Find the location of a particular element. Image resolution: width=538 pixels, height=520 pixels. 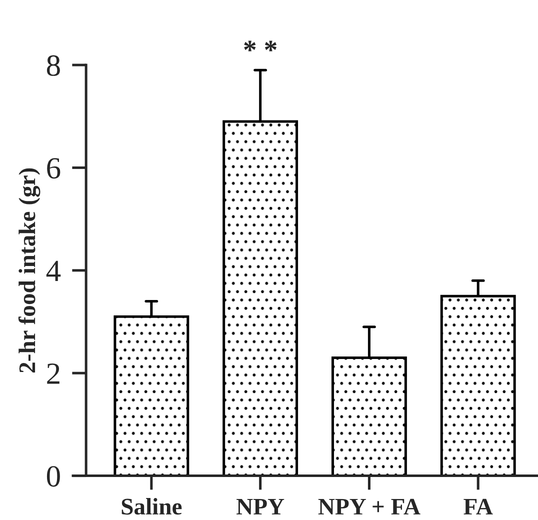

y-tick-label: 0 is located at coordinates (53, 476).